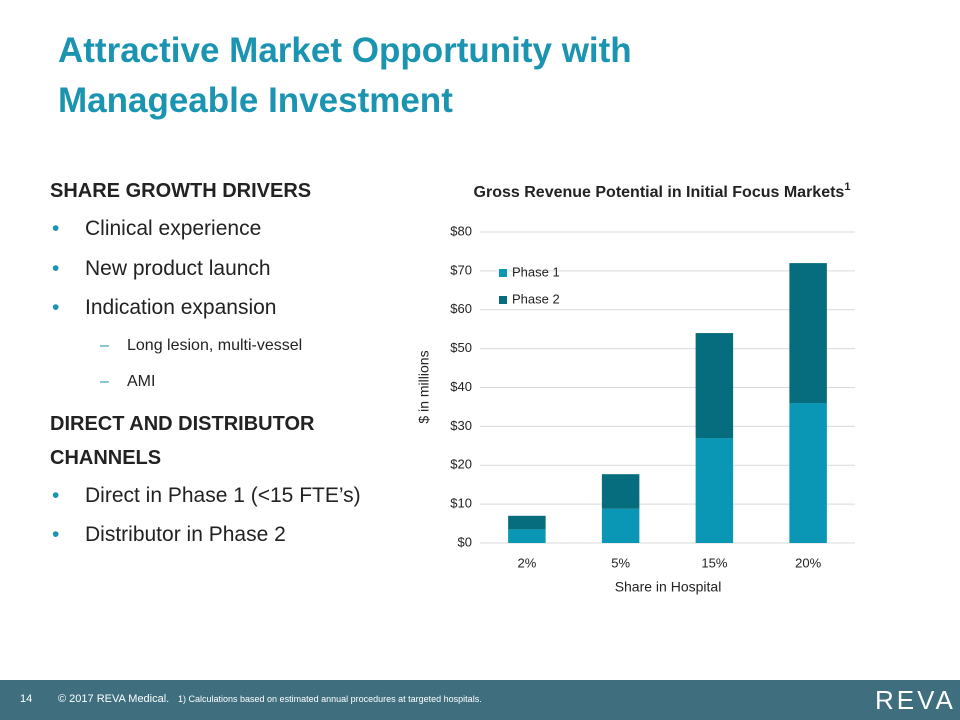 Image resolution: width=960 pixels, height=720 pixels. What do you see at coordinates (114, 699) in the screenshot?
I see `copyright: © 2017 REVA Medical.` at bounding box center [114, 699].